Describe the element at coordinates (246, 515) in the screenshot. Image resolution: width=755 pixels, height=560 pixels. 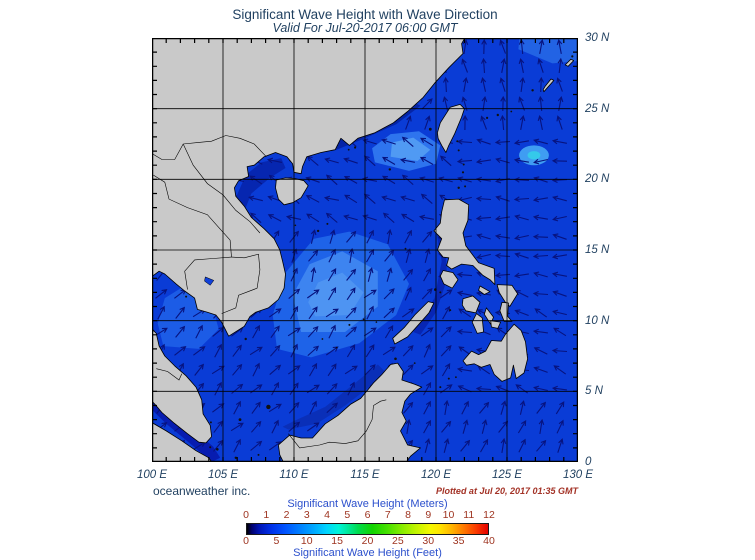
I see `legend-meter-tick: 0` at that location.